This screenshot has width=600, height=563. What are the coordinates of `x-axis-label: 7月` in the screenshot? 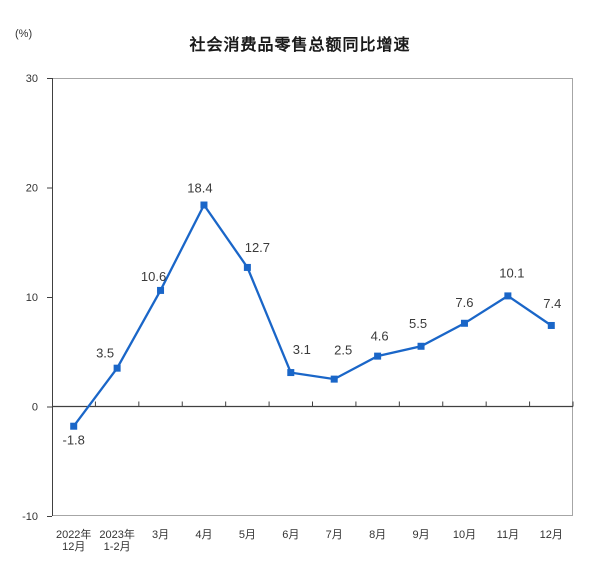 It's located at (334, 535).